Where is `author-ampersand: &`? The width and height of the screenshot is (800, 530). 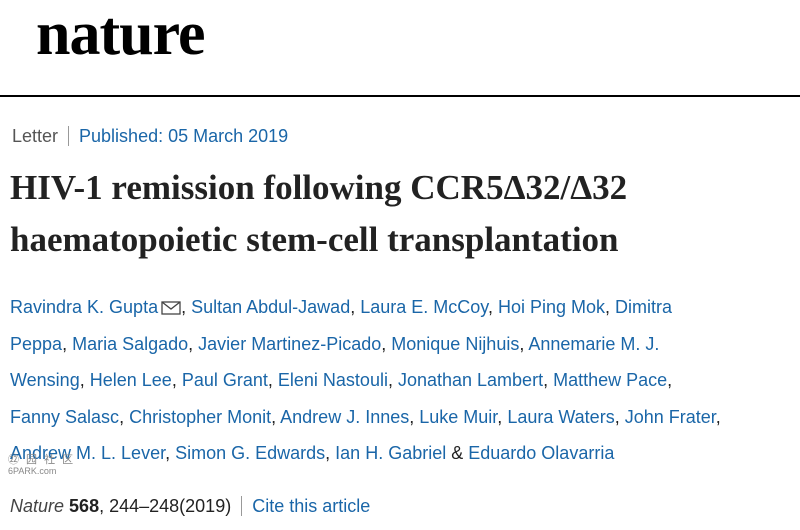
author-ampersand: & is located at coordinates (457, 453).